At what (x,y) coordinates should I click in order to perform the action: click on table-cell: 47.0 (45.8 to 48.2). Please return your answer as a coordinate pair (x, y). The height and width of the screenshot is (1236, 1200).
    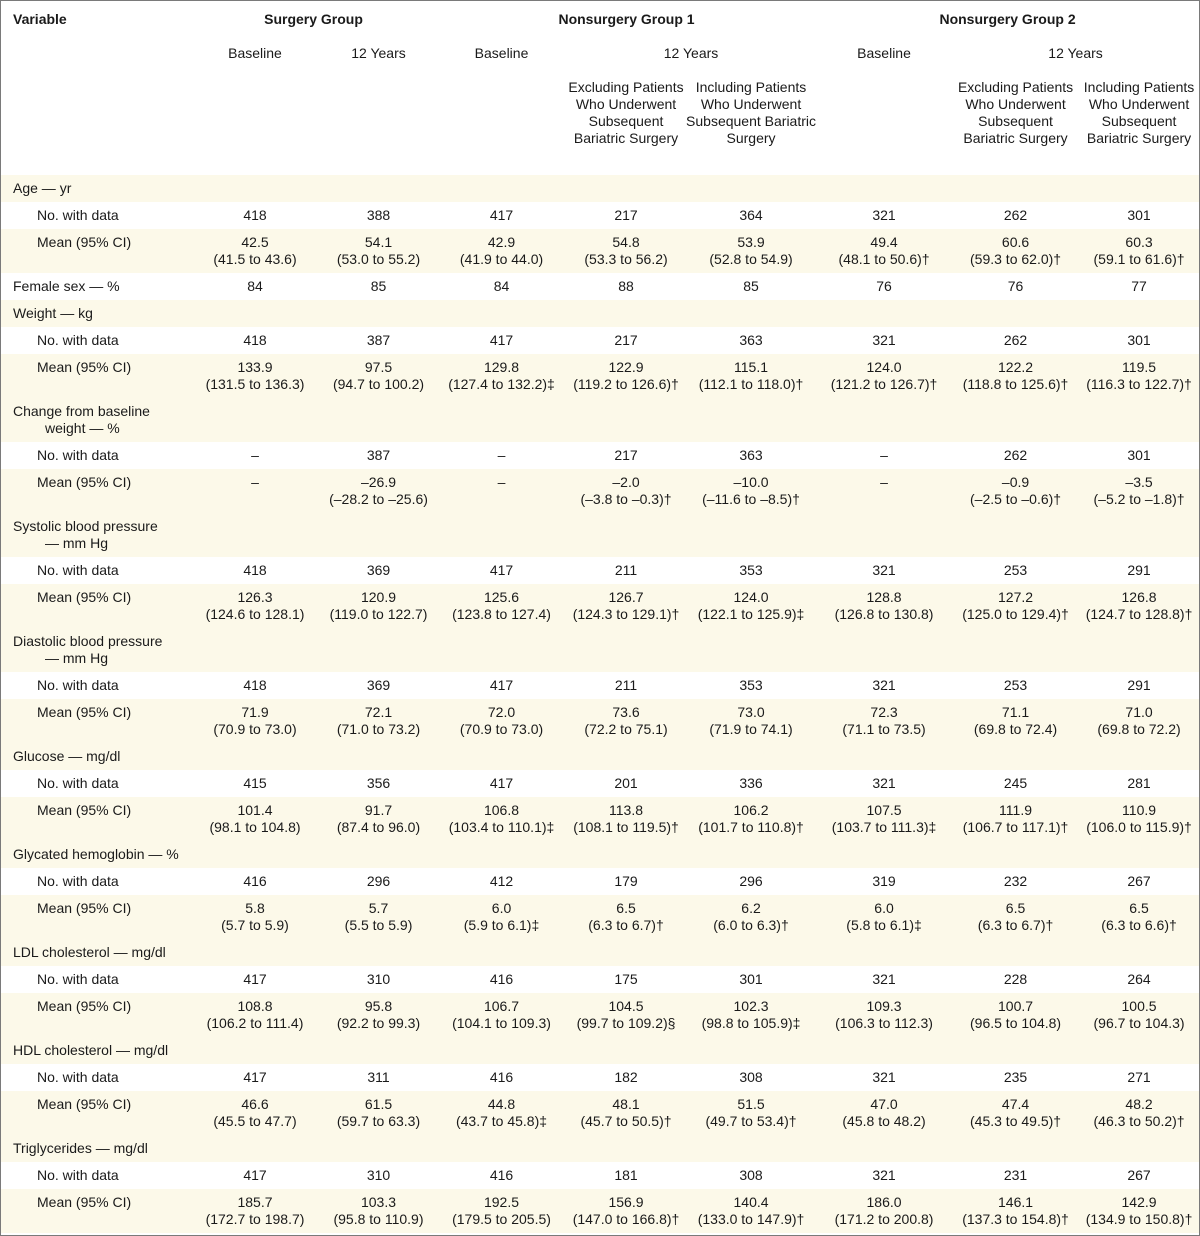
    Looking at the image, I should click on (884, 1113).